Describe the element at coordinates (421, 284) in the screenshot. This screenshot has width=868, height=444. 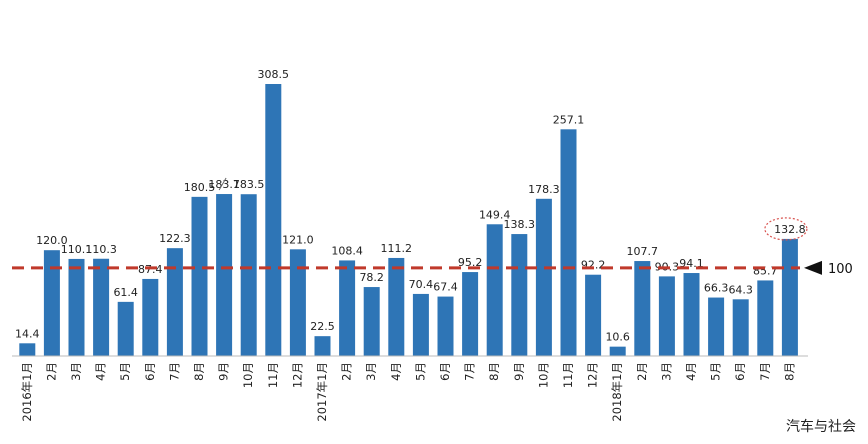
I see `value-label: 70.4` at that location.